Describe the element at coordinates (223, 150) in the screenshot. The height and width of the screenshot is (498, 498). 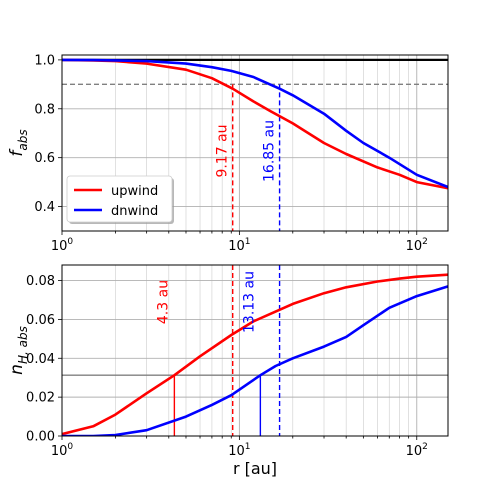
I see `reference-label: 9.17 au` at that location.